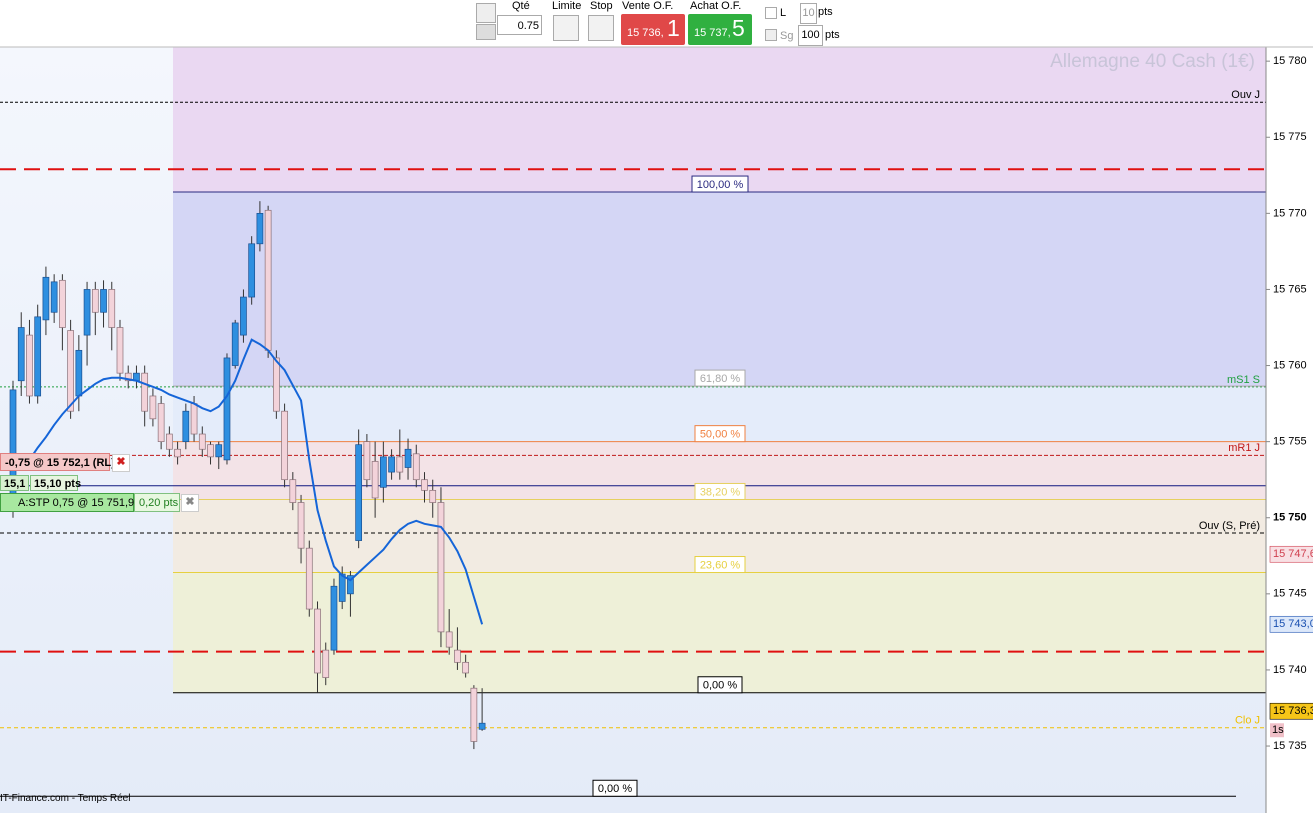 The width and height of the screenshot is (1313, 813). What do you see at coordinates (65, 798) in the screenshot?
I see `footer: IT-Finance.com - Temps Réel` at bounding box center [65, 798].